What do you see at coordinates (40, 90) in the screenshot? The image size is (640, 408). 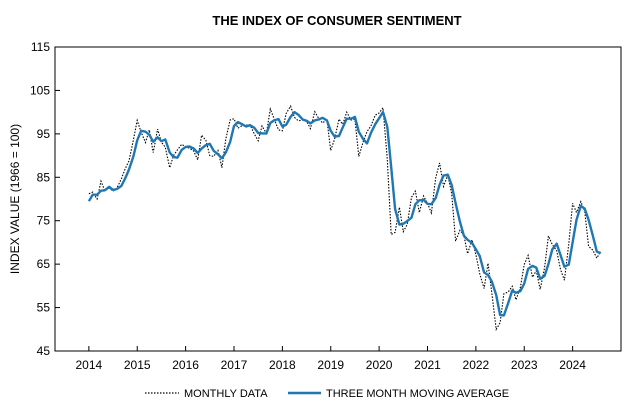 I see `y-tick-label: 105` at bounding box center [40, 90].